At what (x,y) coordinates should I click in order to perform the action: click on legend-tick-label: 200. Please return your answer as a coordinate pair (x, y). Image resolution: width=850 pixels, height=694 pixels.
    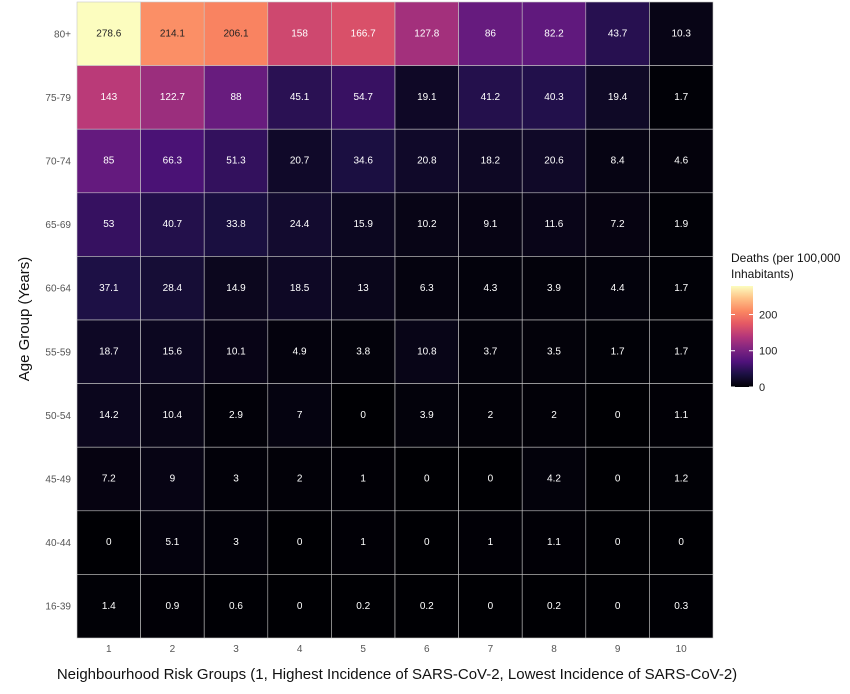
    Looking at the image, I should click on (768, 315).